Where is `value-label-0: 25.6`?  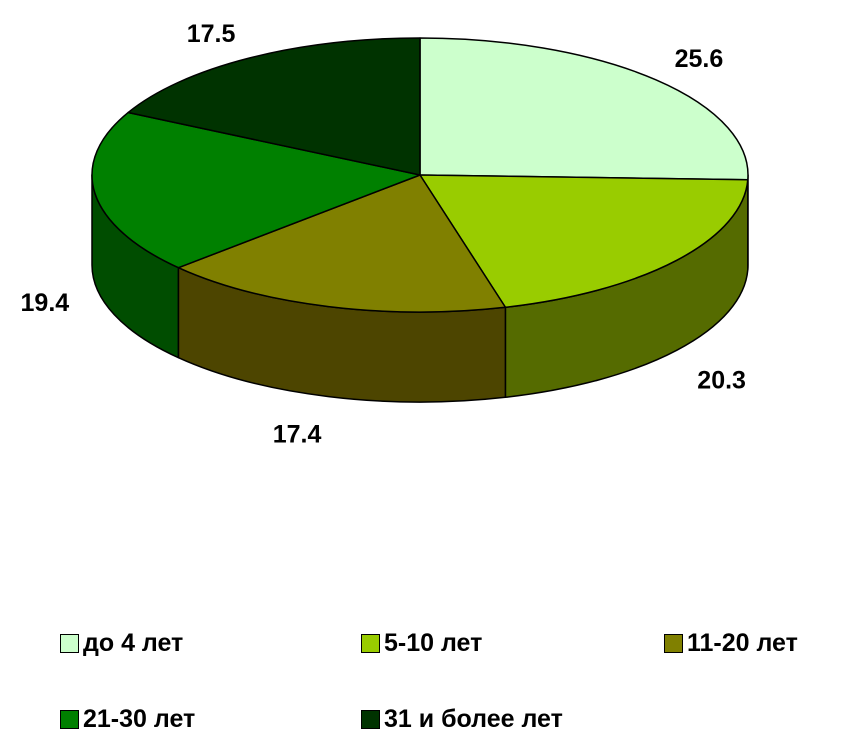
value-label-0: 25.6 is located at coordinates (699, 59).